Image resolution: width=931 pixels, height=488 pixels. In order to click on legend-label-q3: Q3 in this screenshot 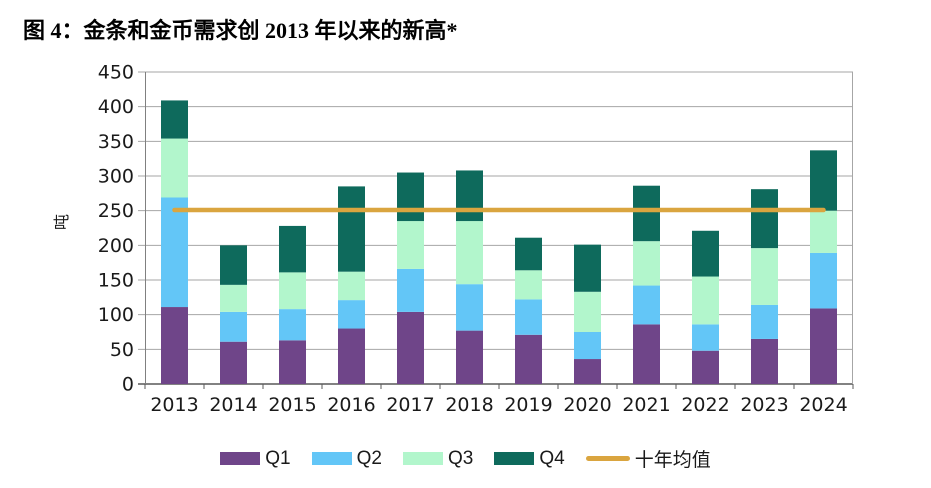, I will do `click(460, 458)`.